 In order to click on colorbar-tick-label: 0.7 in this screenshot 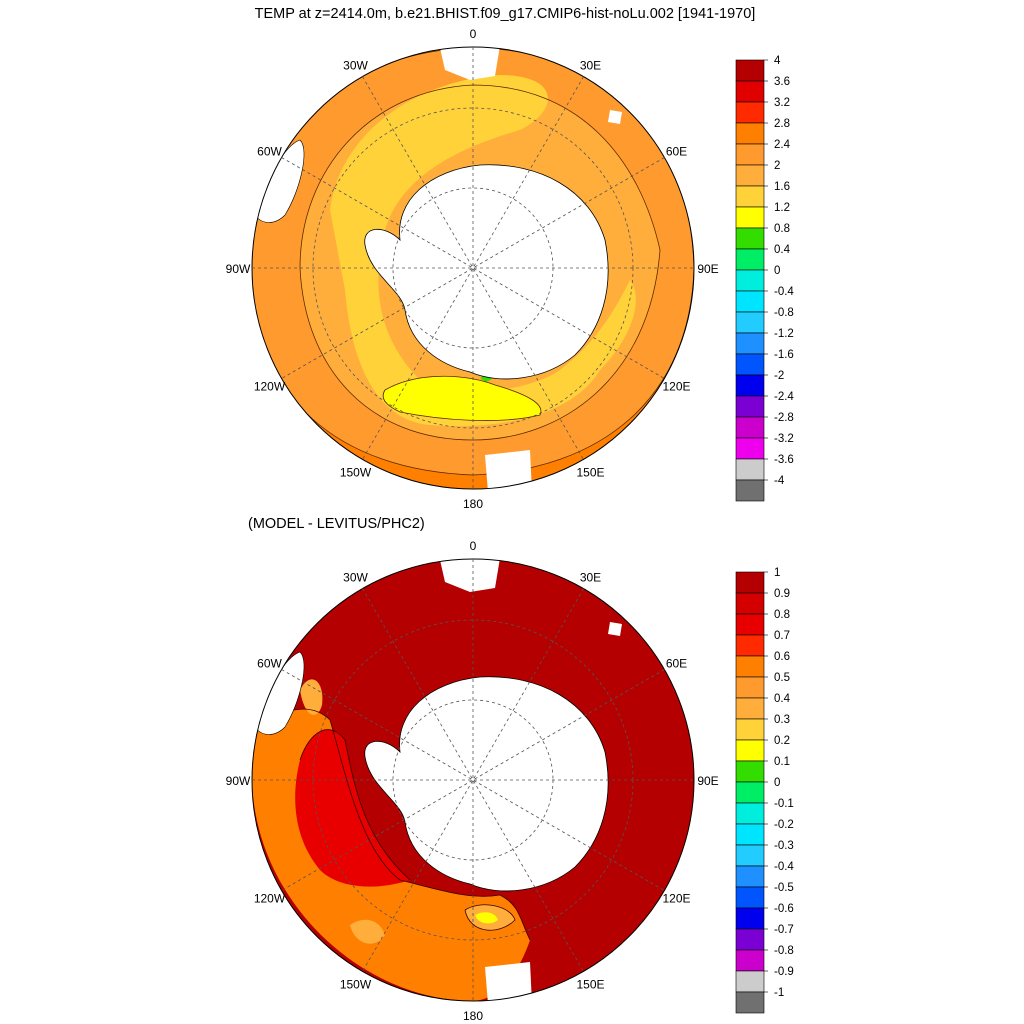, I will do `click(782, 636)`.